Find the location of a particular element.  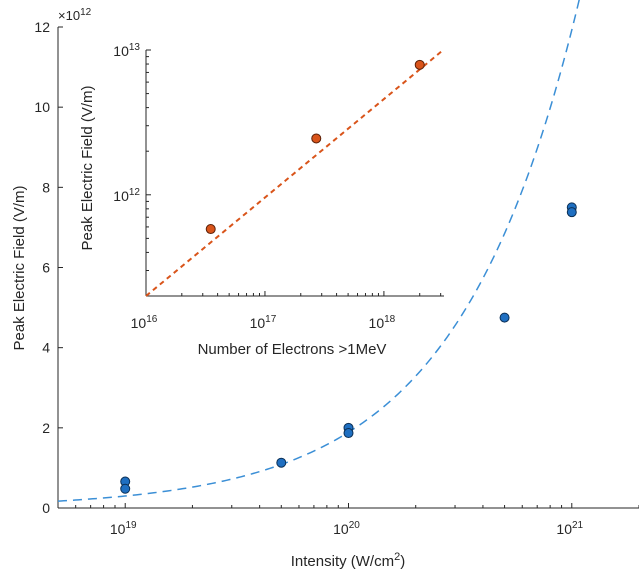

main-y-tick-label: 6 is located at coordinates (46, 268).